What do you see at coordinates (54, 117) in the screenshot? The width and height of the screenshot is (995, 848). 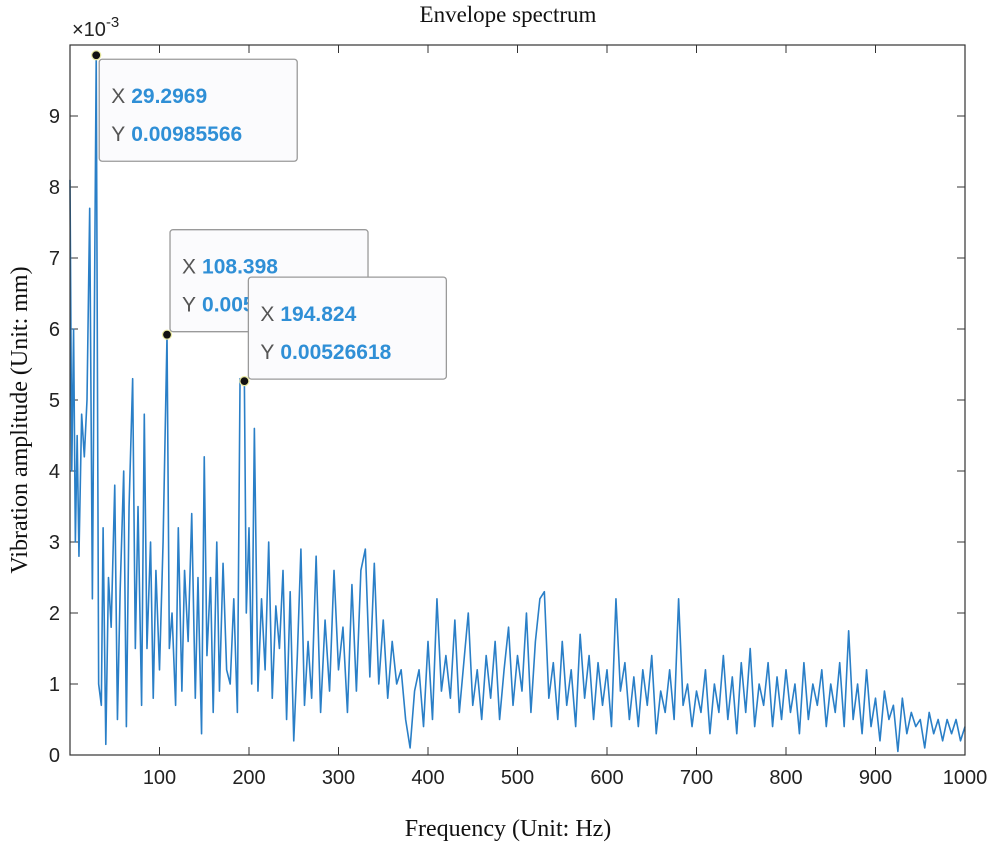 I see `y-tick-label: 9` at bounding box center [54, 117].